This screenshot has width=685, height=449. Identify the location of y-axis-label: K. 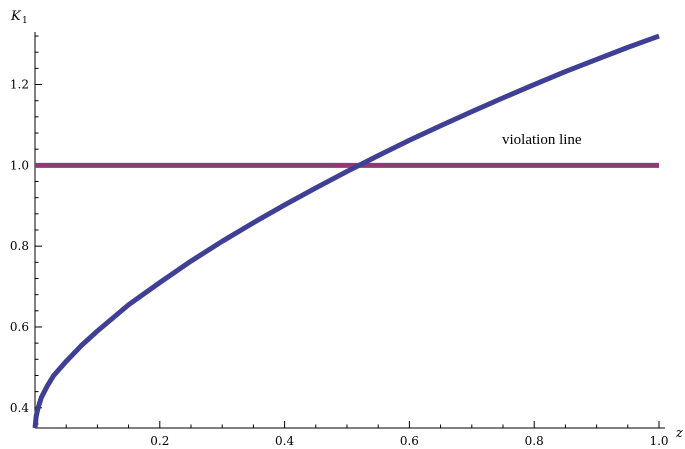
(16, 16).